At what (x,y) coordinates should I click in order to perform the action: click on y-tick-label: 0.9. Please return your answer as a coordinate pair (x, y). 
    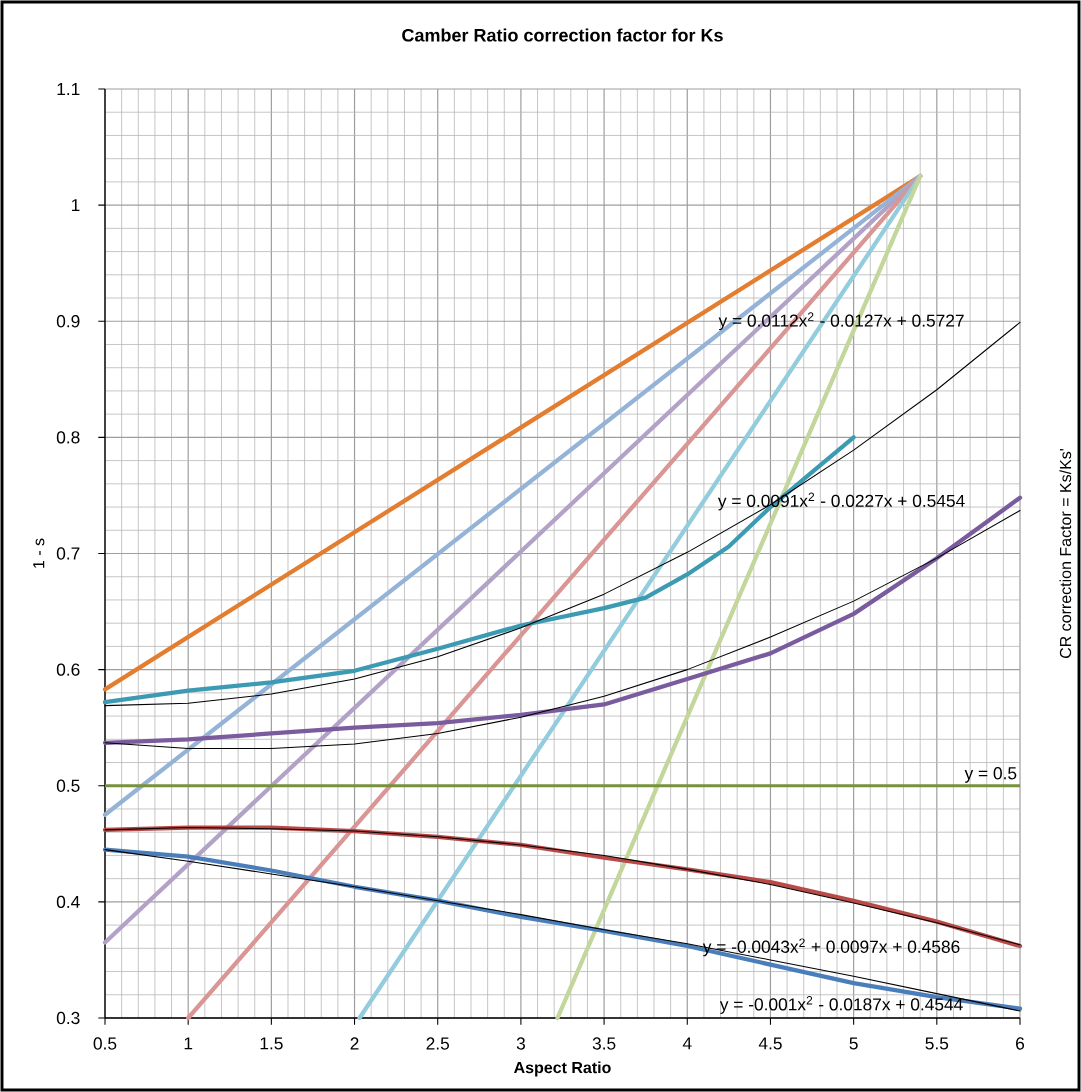
    Looking at the image, I should click on (68, 321).